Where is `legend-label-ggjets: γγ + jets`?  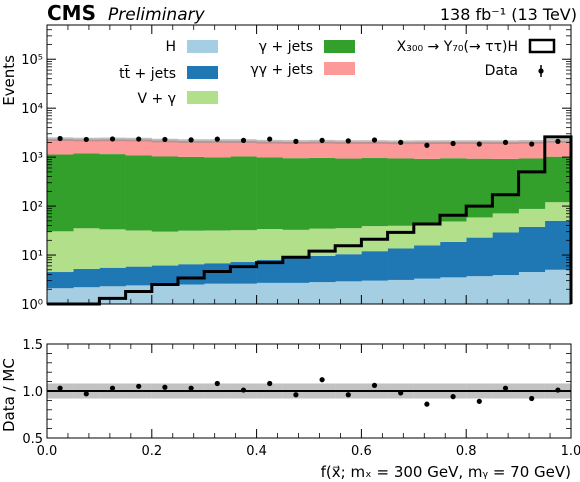
legend-label-ggjets: γγ + jets is located at coordinates (282, 70).